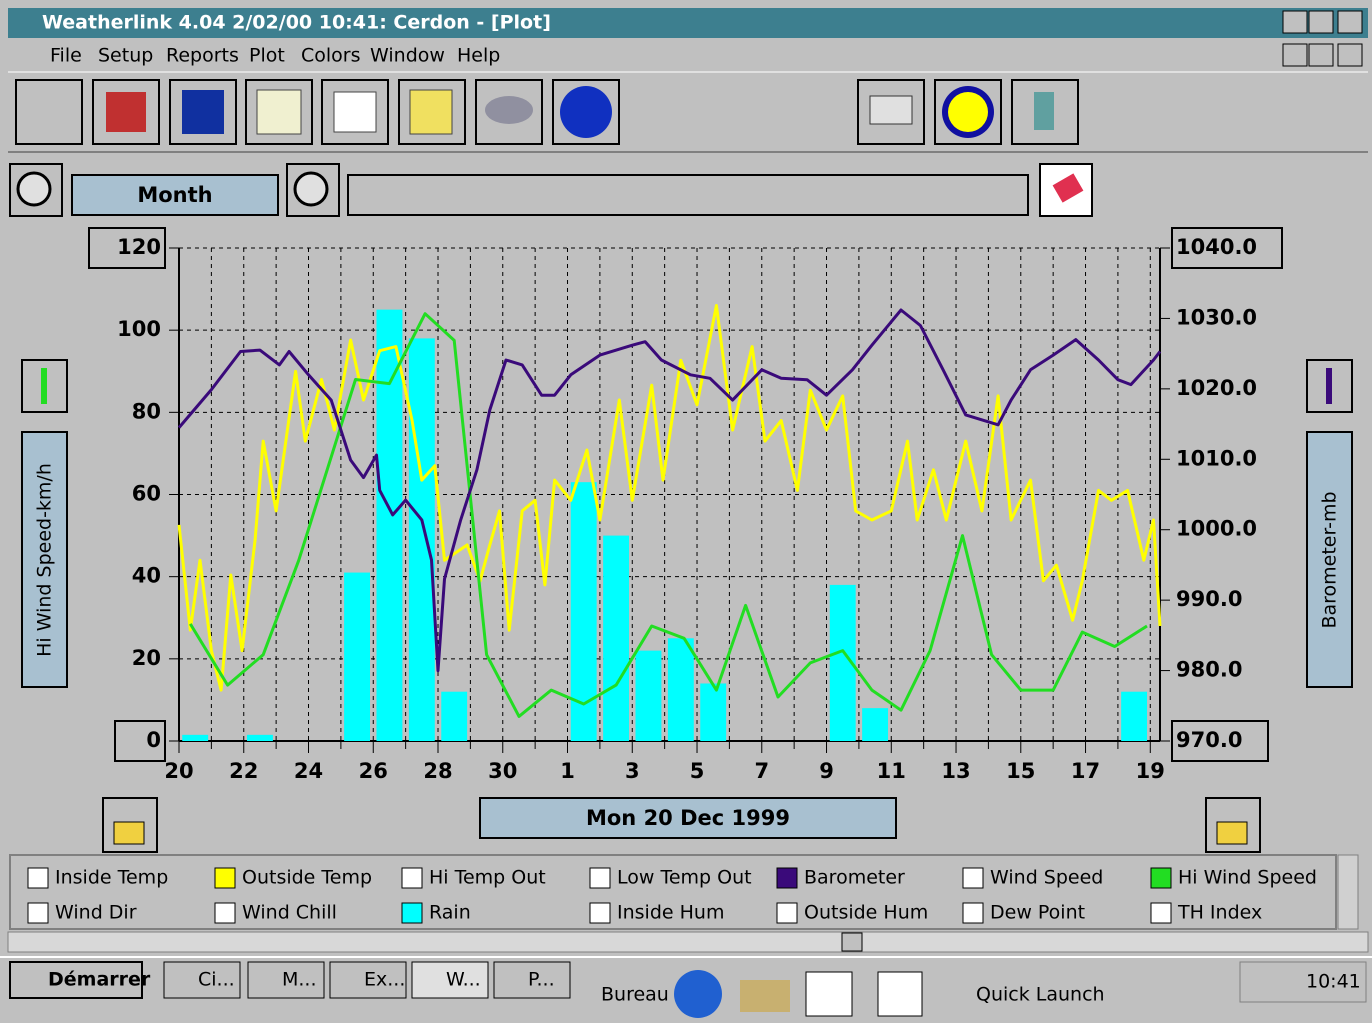 The image size is (1372, 1023). Describe the element at coordinates (331, 56) in the screenshot. I see `menu-item: Colors` at that location.